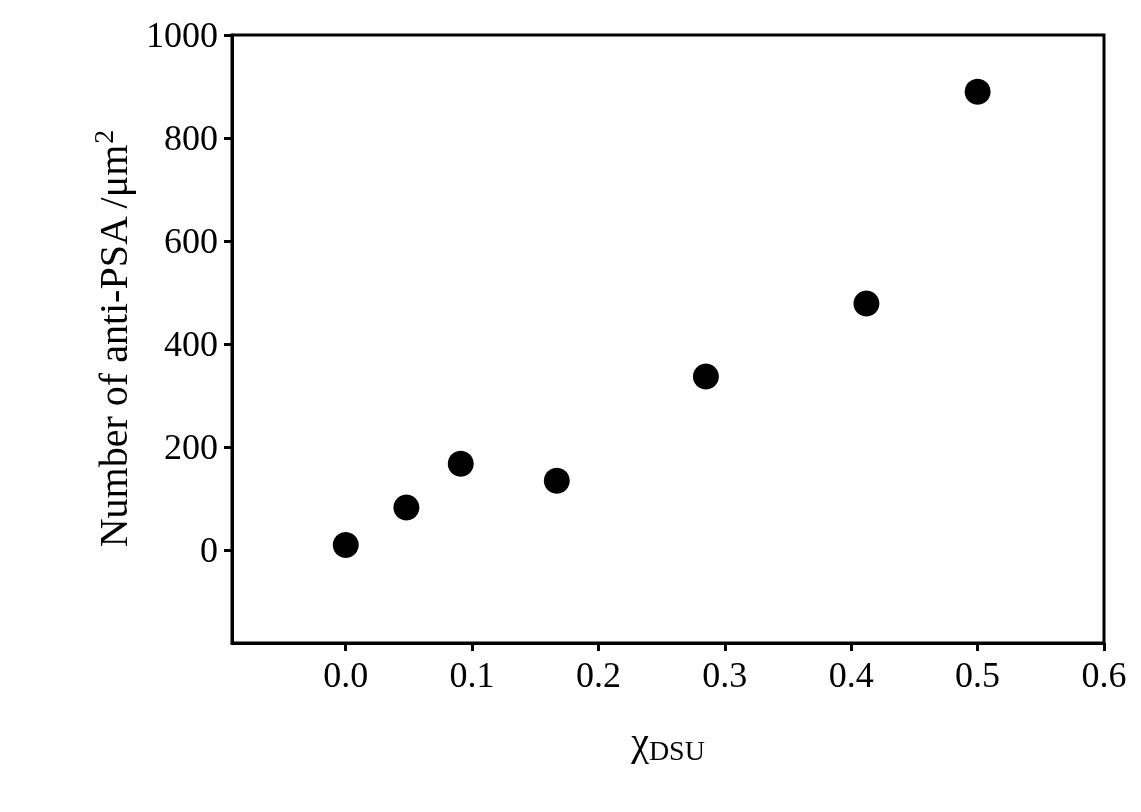 The image size is (1141, 812). What do you see at coordinates (191, 138) in the screenshot?
I see `y-tick-label: 800` at bounding box center [191, 138].